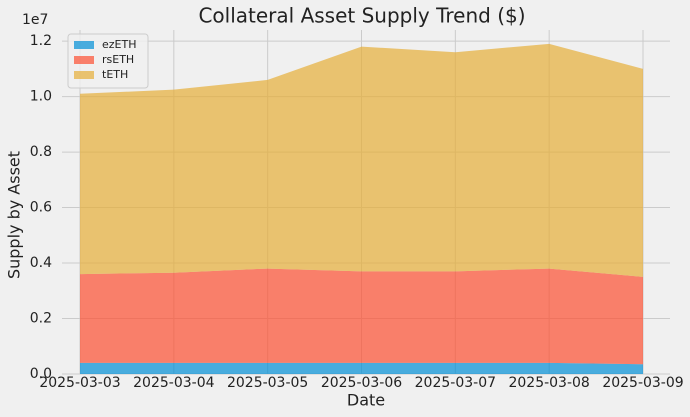  Describe the element at coordinates (115, 74) in the screenshot. I see `legend-label: tETH` at that location.